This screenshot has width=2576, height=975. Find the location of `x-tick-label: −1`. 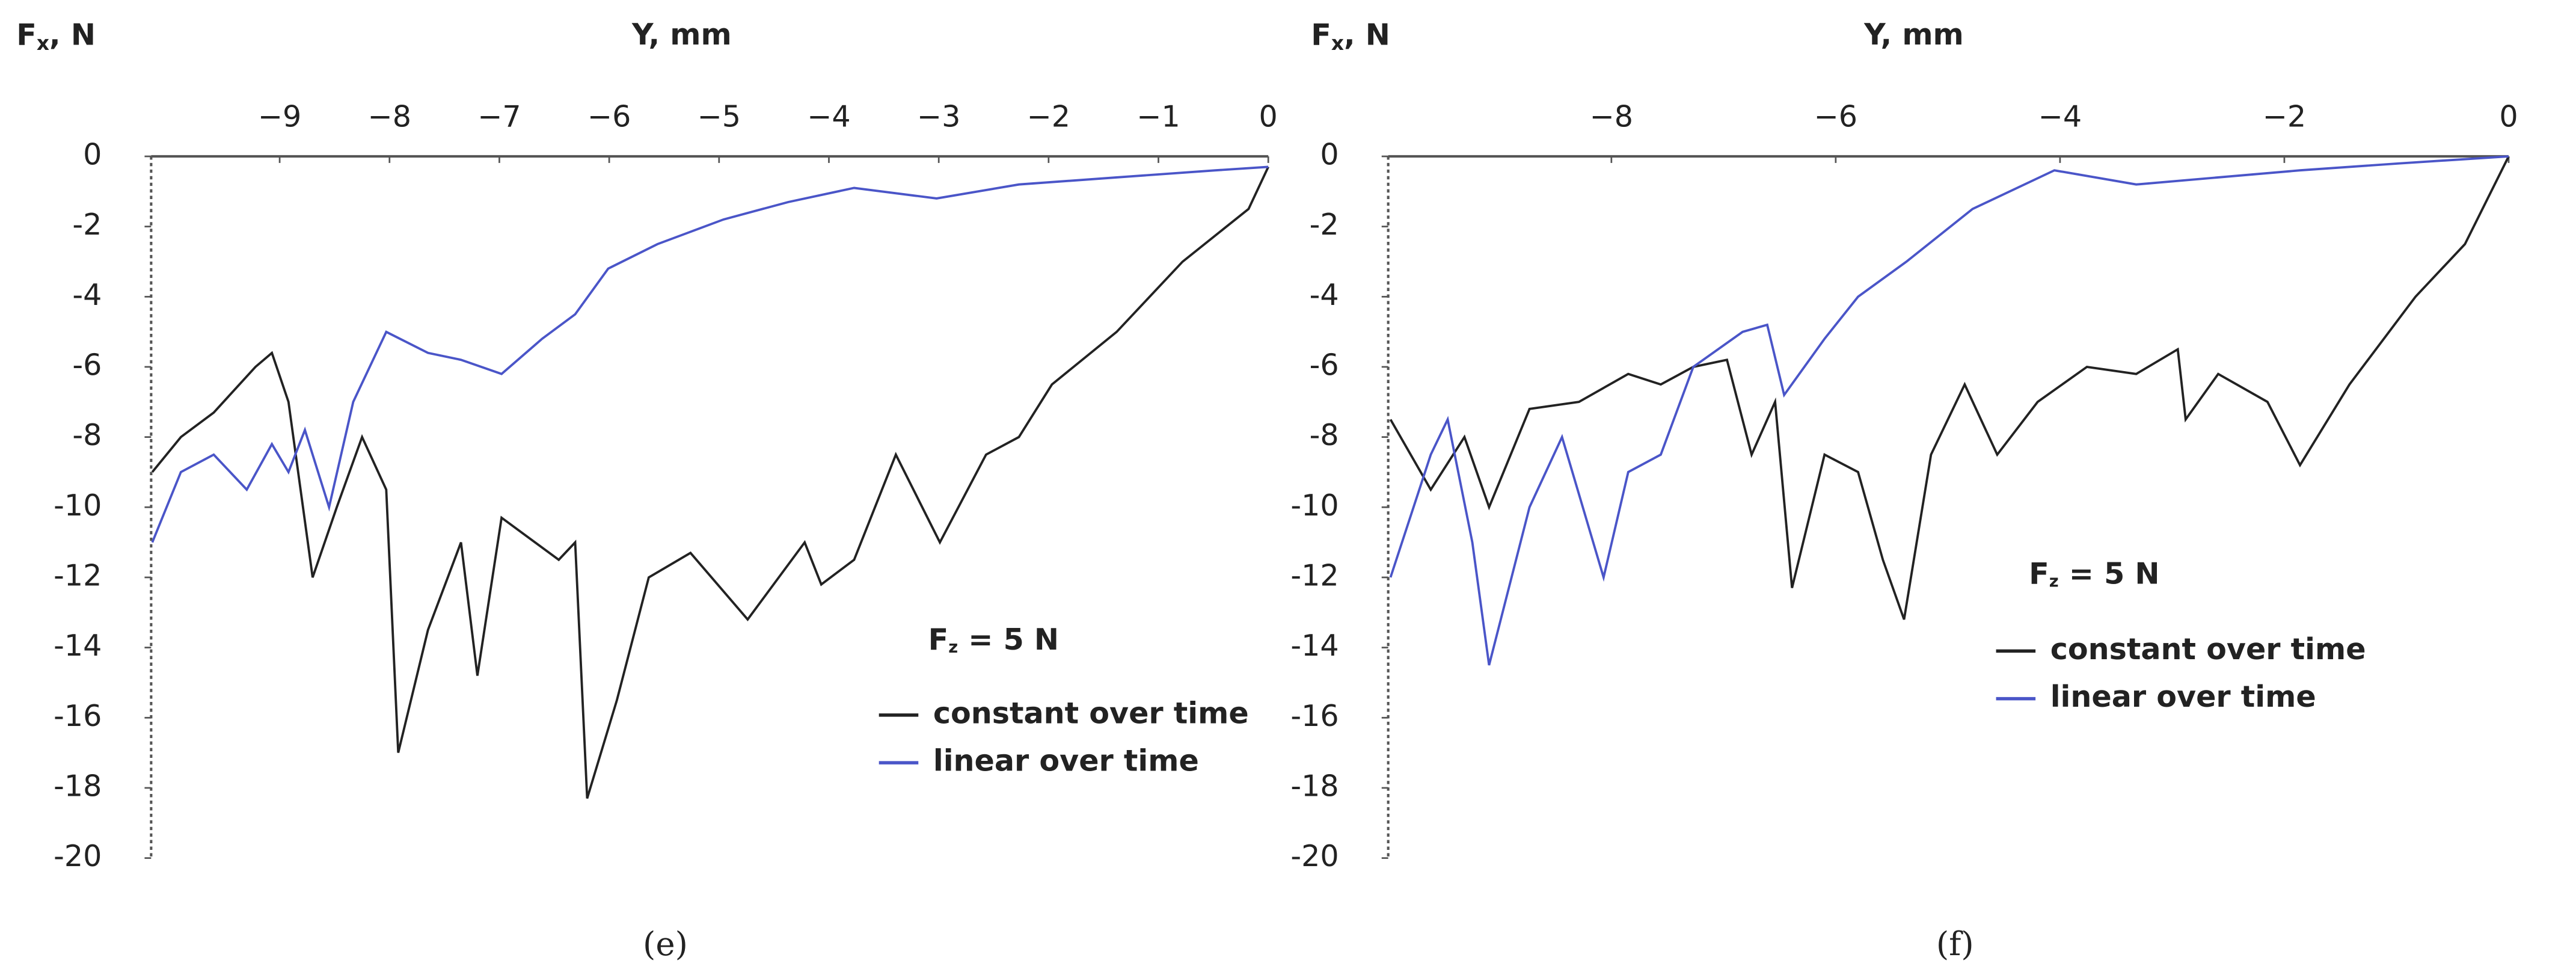

x-tick-label: −1 is located at coordinates (1158, 116).